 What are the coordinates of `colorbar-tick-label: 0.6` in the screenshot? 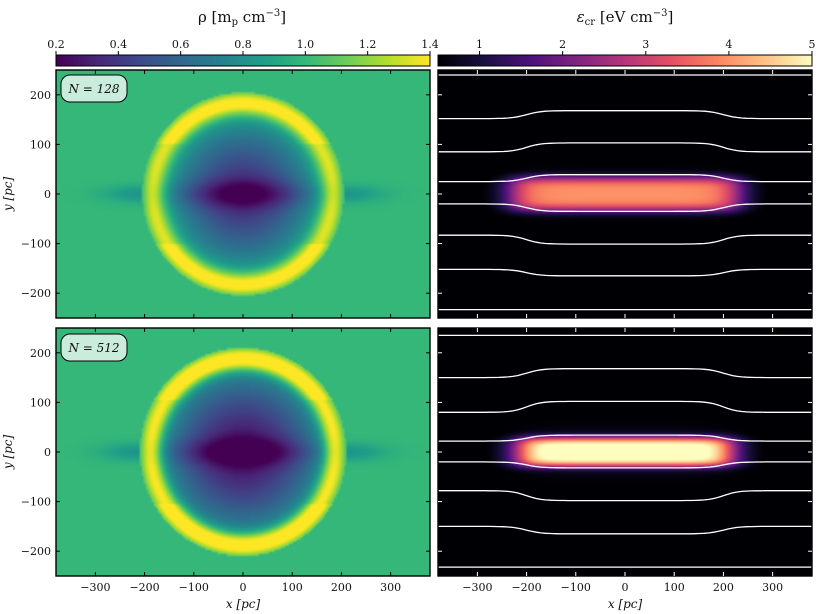 It's located at (181, 44).